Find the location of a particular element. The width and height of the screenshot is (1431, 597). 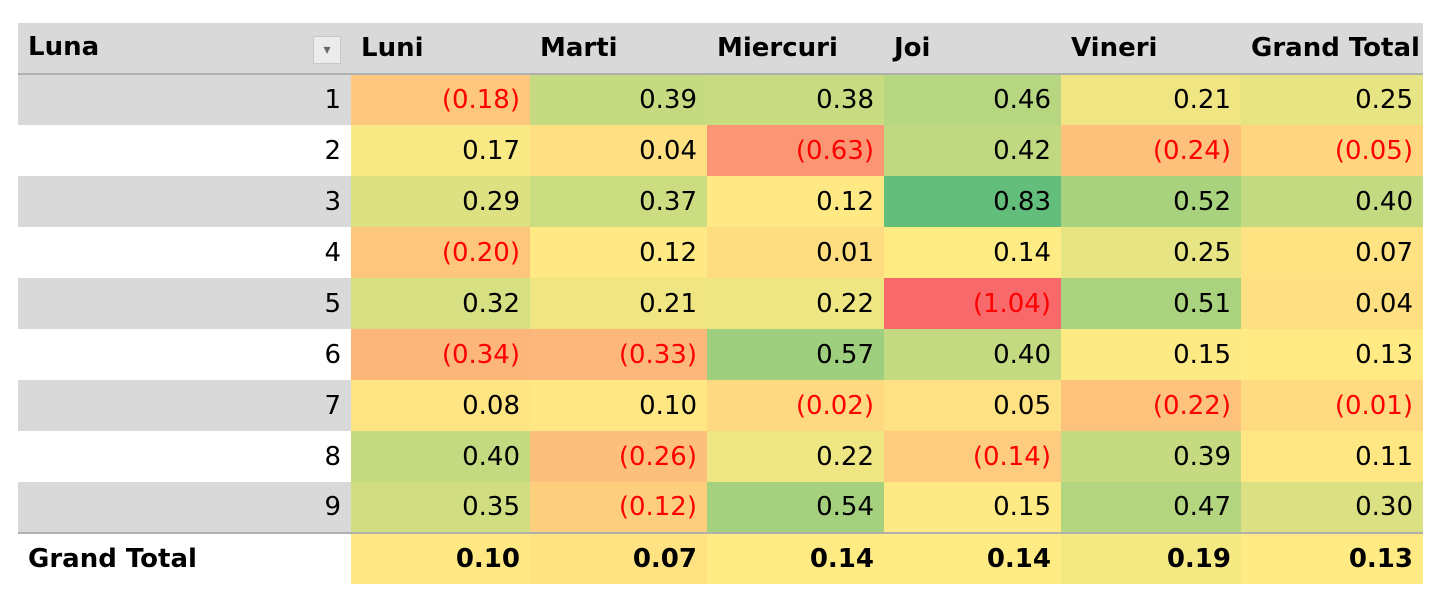

heatmap-cell: 0.42 is located at coordinates (972, 150).